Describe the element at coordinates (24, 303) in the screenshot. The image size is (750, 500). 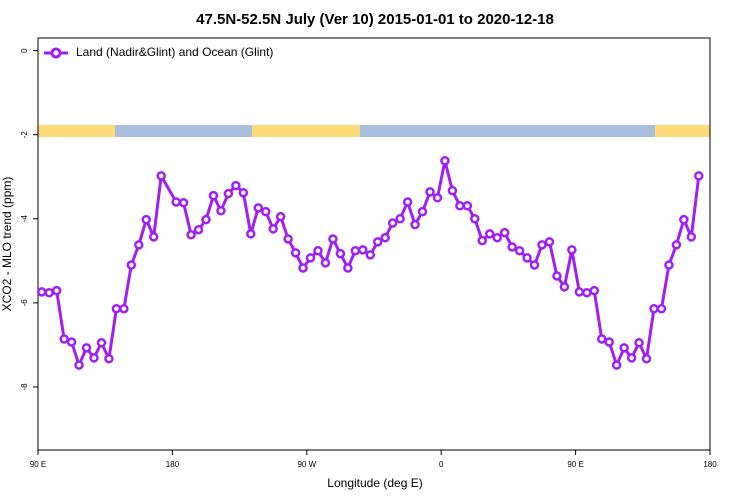
I see `y-tick-label: -6` at that location.